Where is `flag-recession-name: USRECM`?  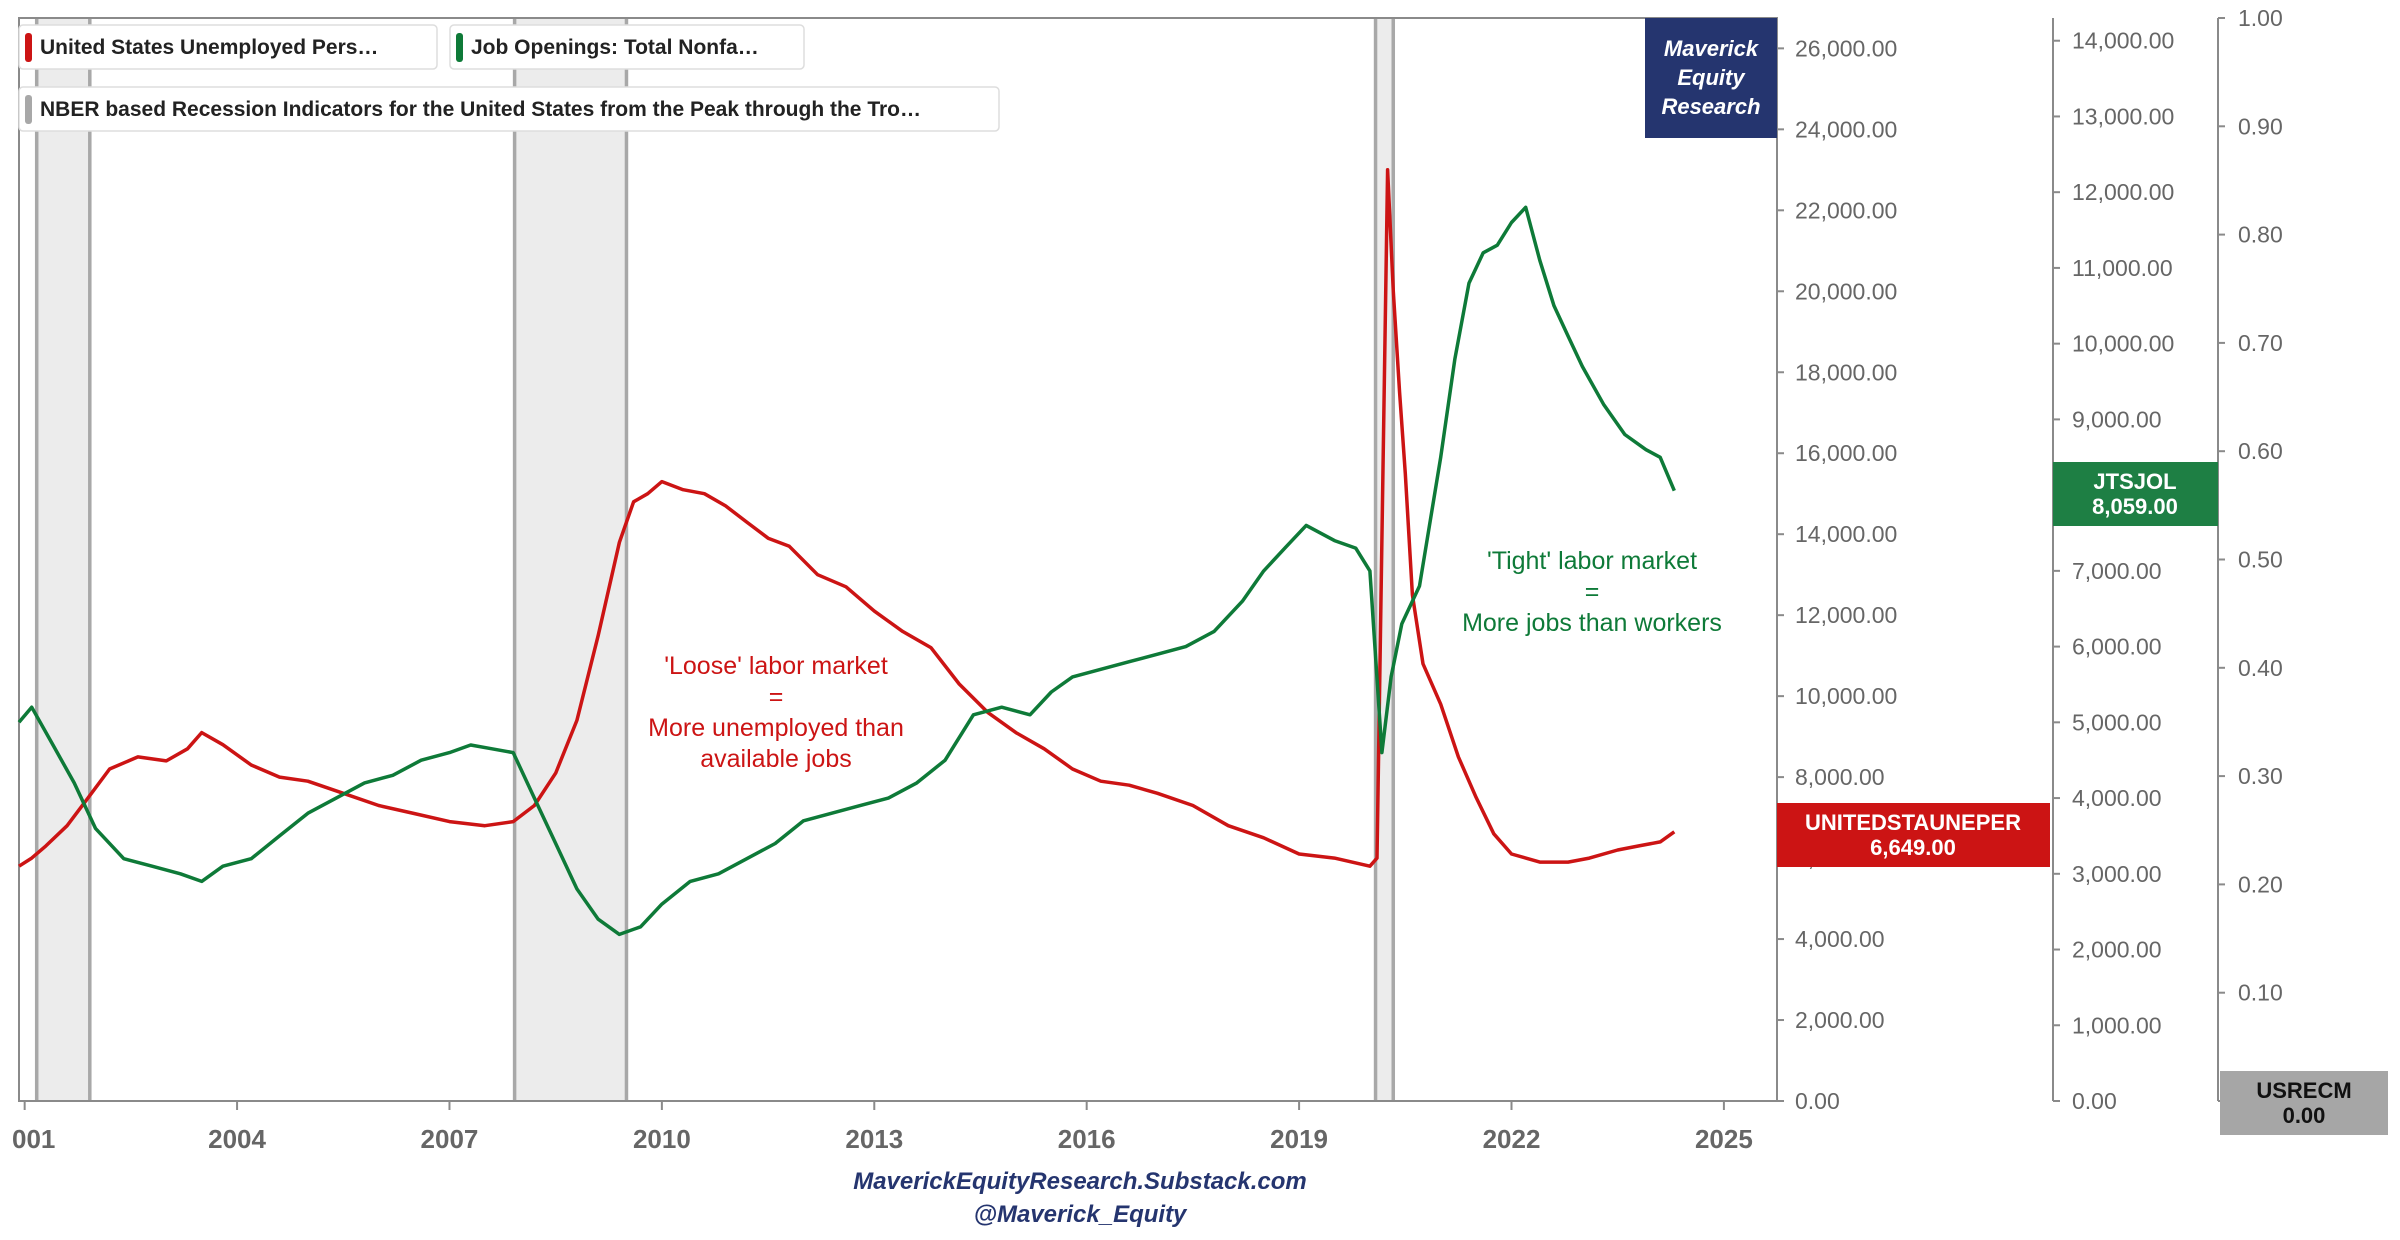
flag-recession-name: USRECM is located at coordinates (2303, 1090).